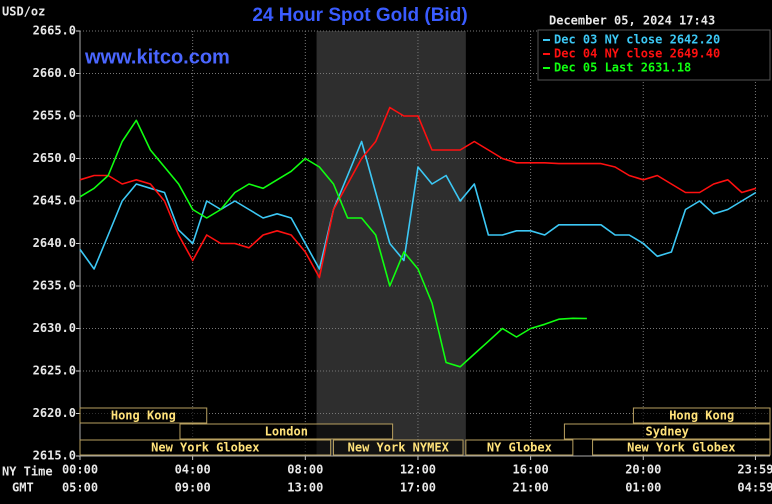 This screenshot has width=772, height=504. Describe the element at coordinates (54, 413) in the screenshot. I see `y-tick-label: 2620.0` at that location.